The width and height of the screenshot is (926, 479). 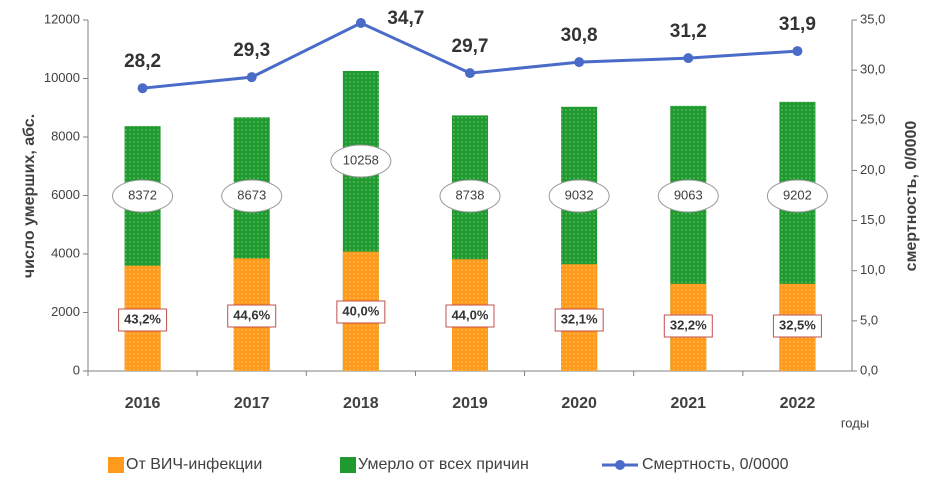 I want to click on share-label: 43,2%, so click(x=142, y=318).